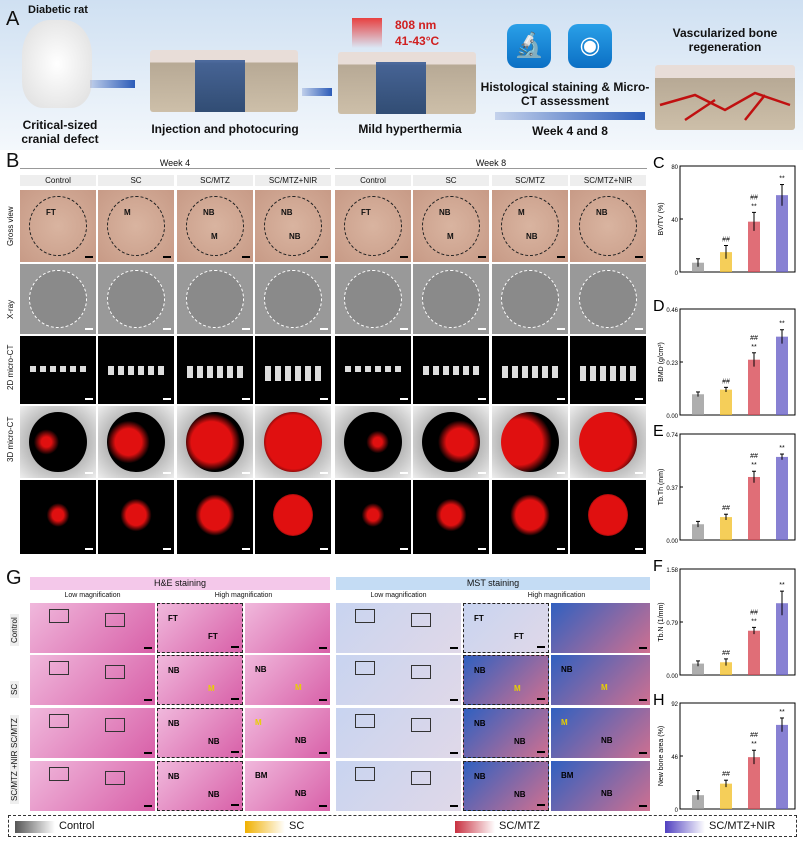 This screenshot has height=845, width=803. I want to click on laser-wavelength: 808 nm, so click(416, 25).